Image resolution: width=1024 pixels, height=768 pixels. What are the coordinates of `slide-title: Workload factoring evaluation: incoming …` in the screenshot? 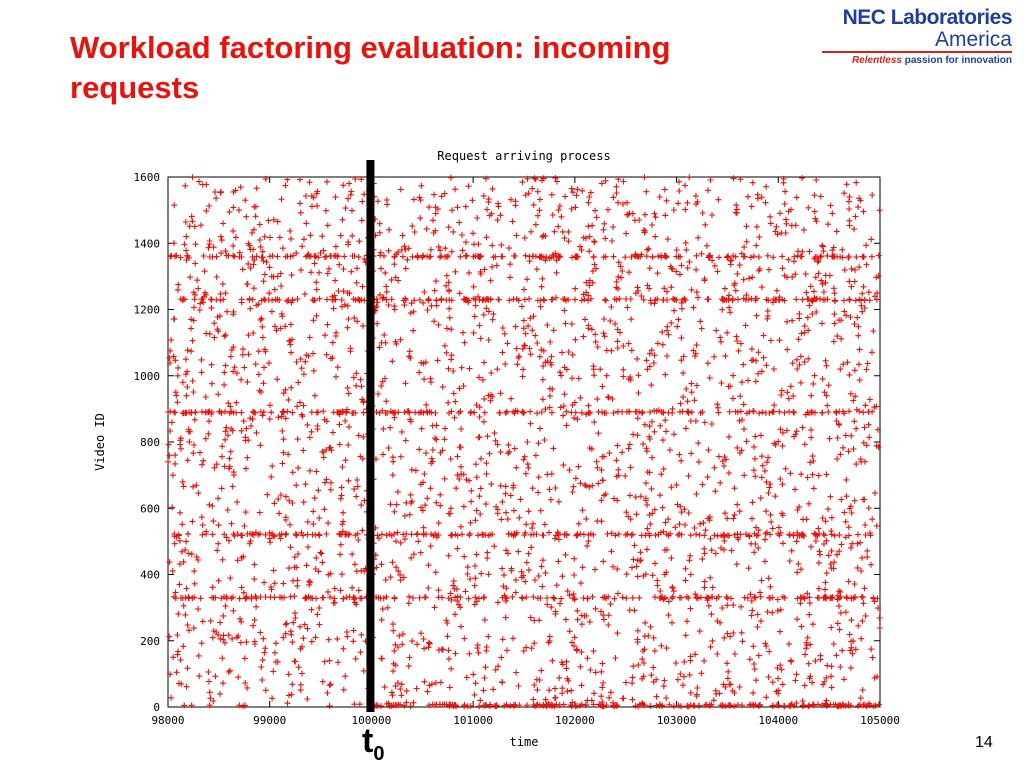 It's located at (370, 67).